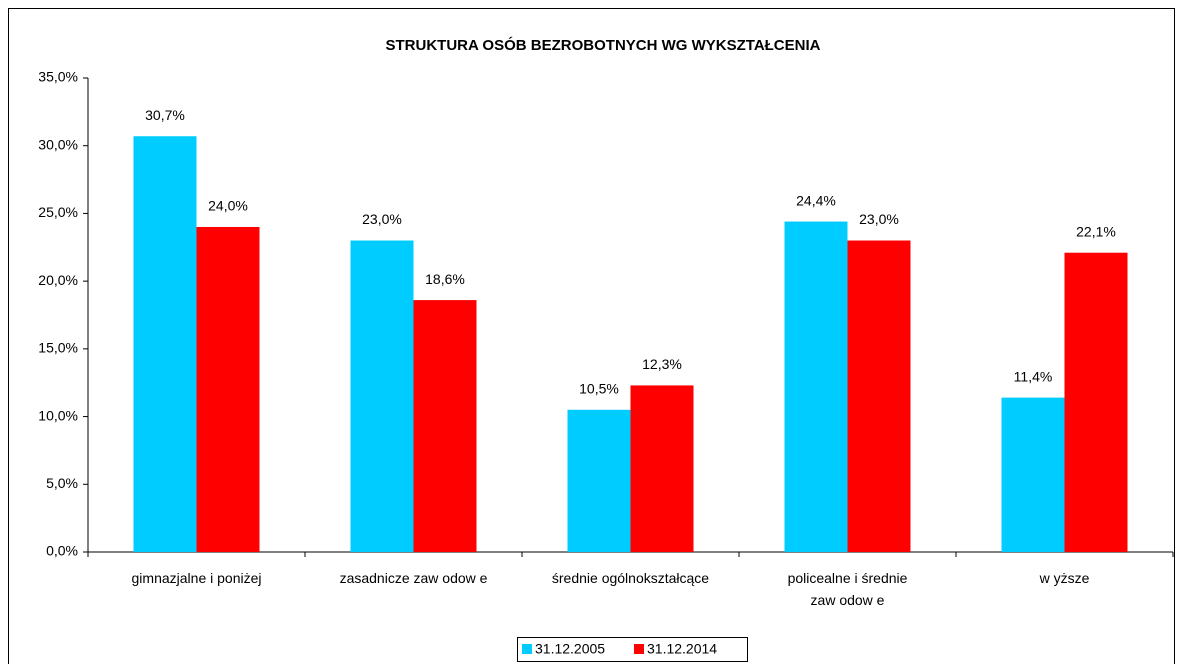 Image resolution: width=1183 pixels, height=664 pixels. What do you see at coordinates (58, 212) in the screenshot?
I see `y-tick-label: 25,0%` at bounding box center [58, 212].